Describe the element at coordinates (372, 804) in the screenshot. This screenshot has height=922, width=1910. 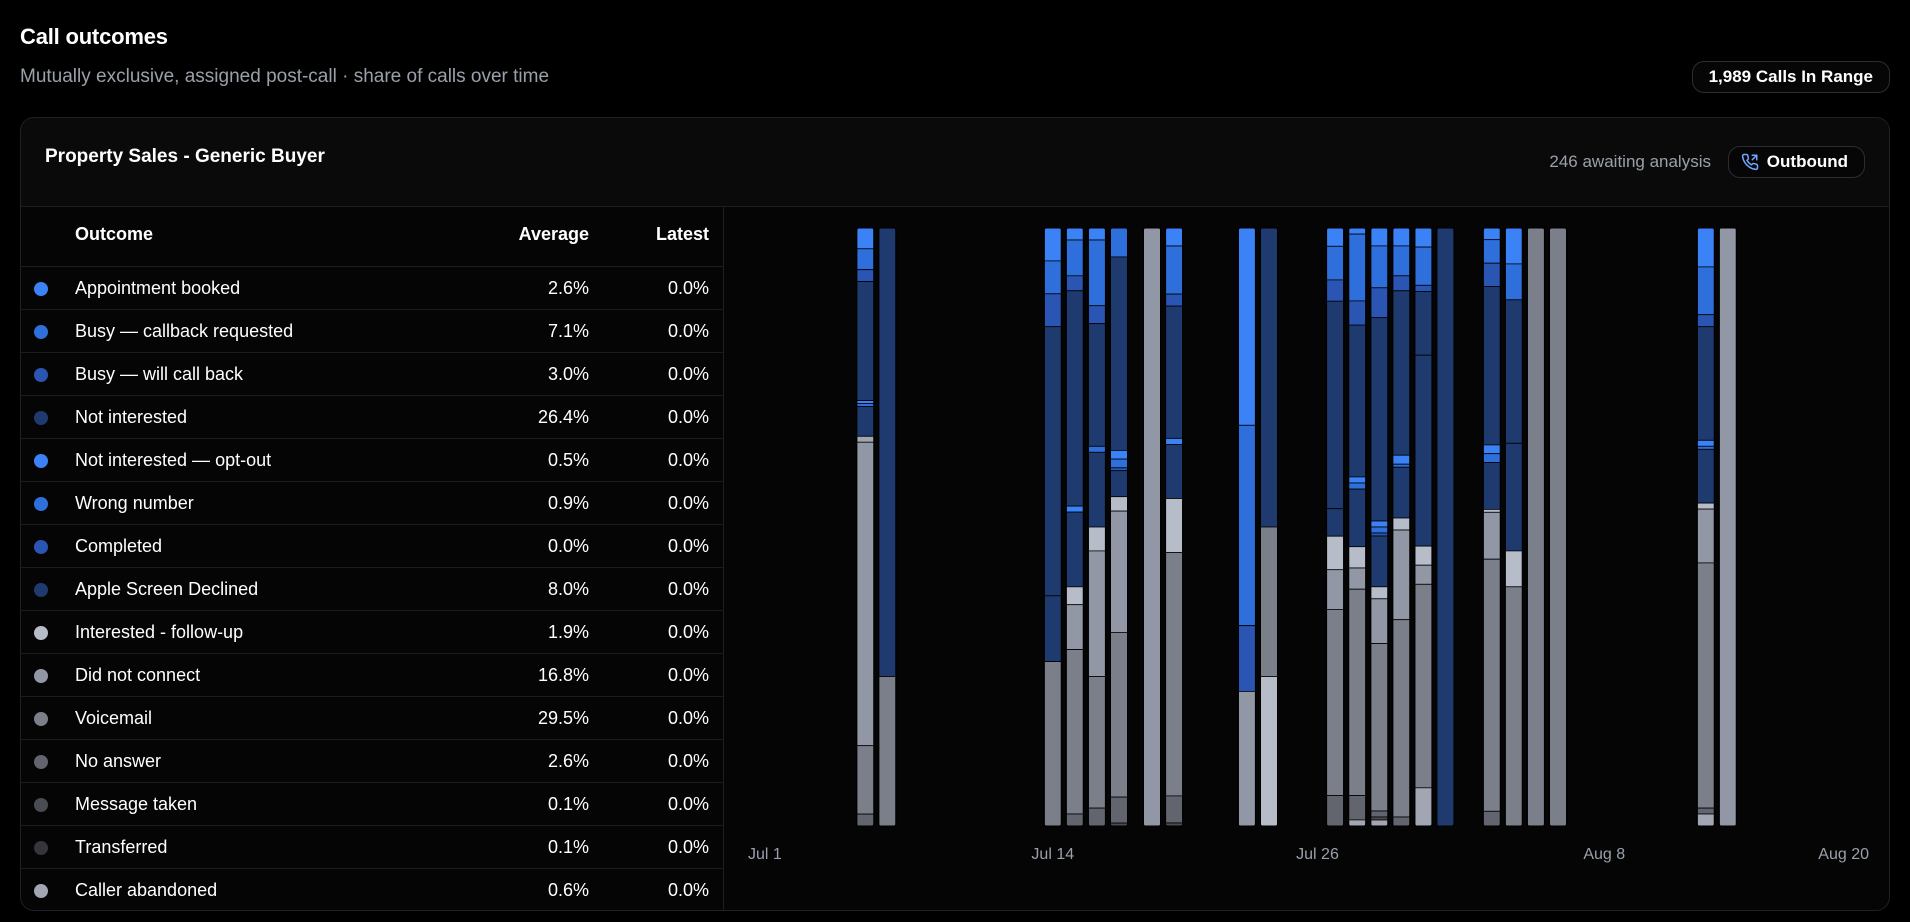
I see `table-row: Message taken 0.1% 0.0%` at that location.